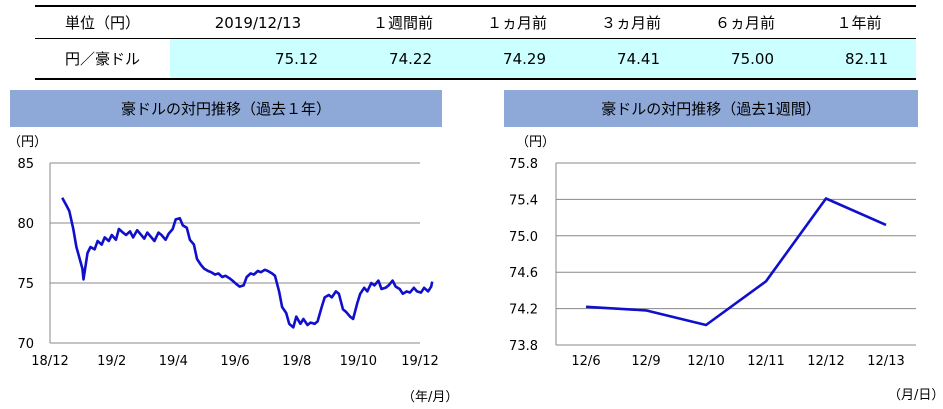  I want to click on x-tick-label: 19/8, so click(296, 361).